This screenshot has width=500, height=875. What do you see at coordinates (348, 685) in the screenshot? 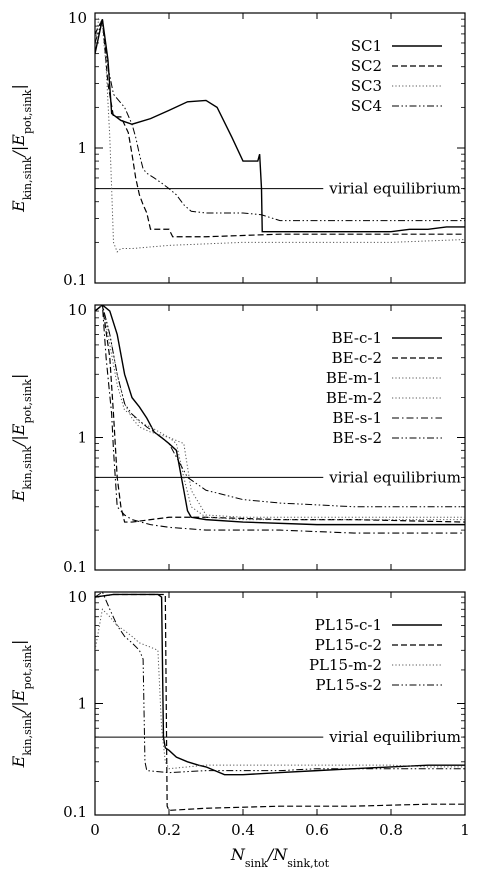
I see `legend-label: PL15-s-2` at bounding box center [348, 685].